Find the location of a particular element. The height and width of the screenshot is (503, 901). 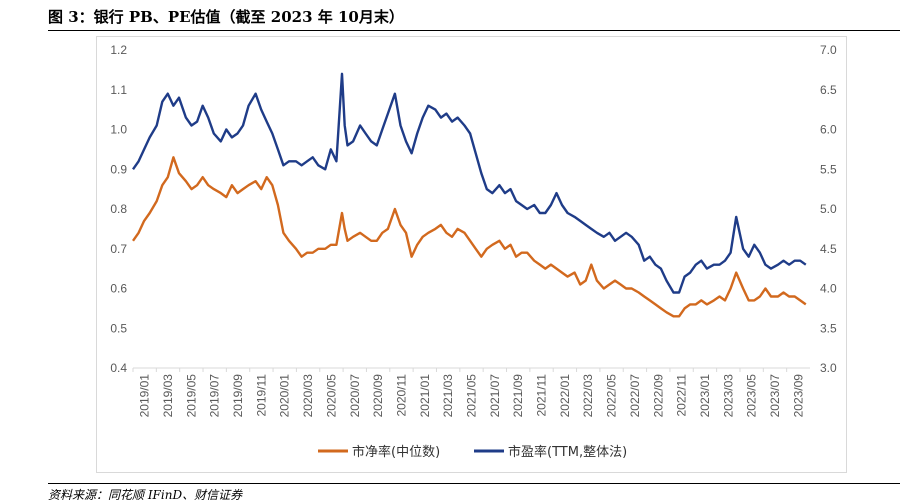

x-tick-label: 2020/01 is located at coordinates (285, 396).